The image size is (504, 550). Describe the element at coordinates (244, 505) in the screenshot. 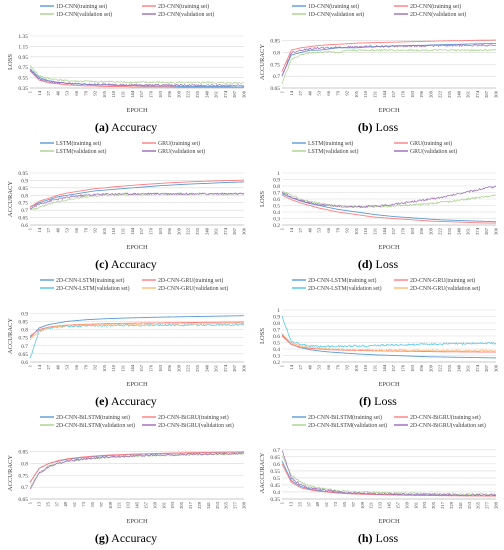

I see `x-tick-label: 289` at that location.